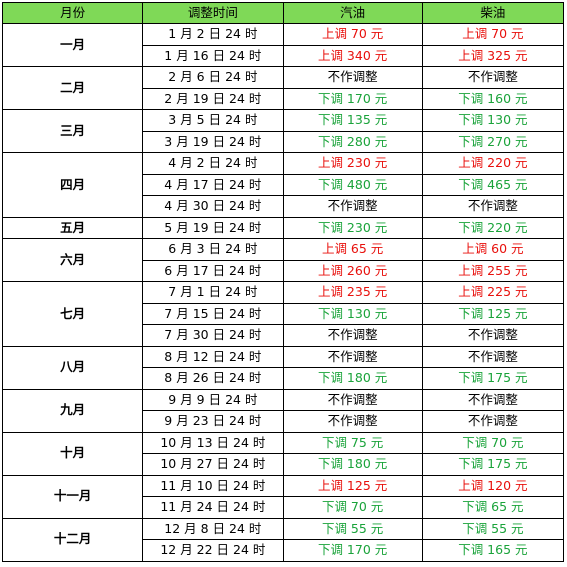 The width and height of the screenshot is (567, 567). Describe the element at coordinates (213, 421) in the screenshot. I see `adjust-time-cell: 9 月 23 日 24 时` at that location.